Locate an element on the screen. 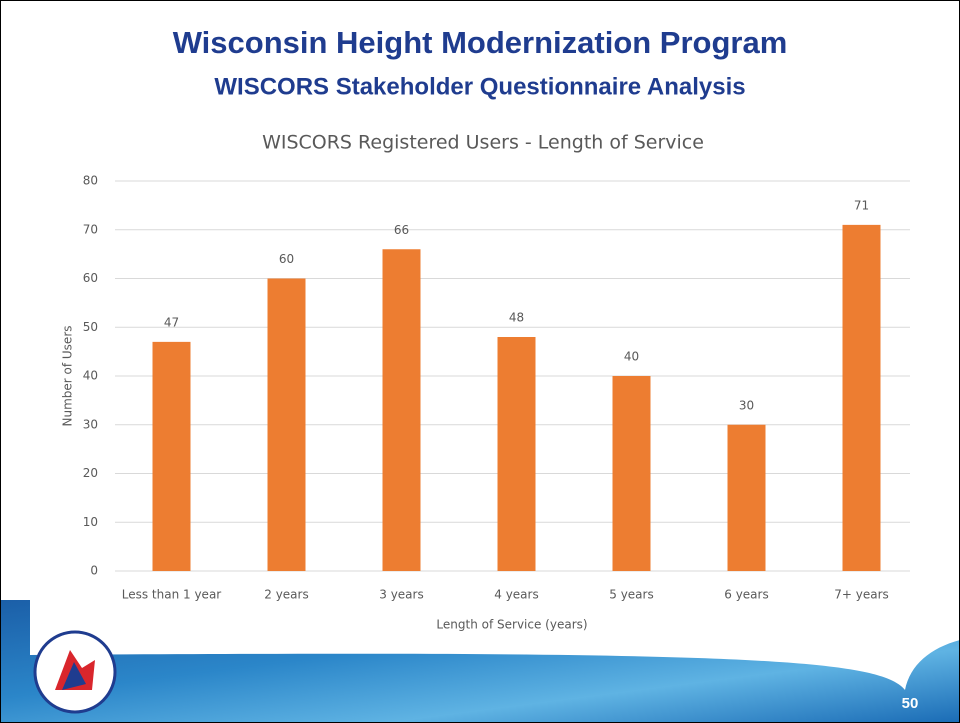 This screenshot has width=960, height=723. y-tick-label: 0 is located at coordinates (94, 571).